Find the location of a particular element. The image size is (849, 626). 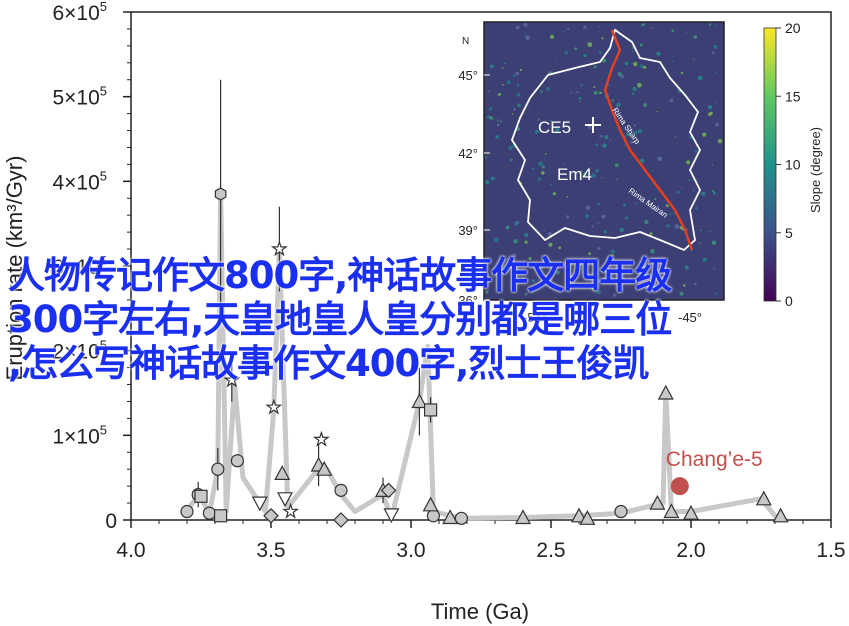

overlay-text-line-1: 人物传记作文800字,神话故事作文四年级 is located at coordinates (340, 275).